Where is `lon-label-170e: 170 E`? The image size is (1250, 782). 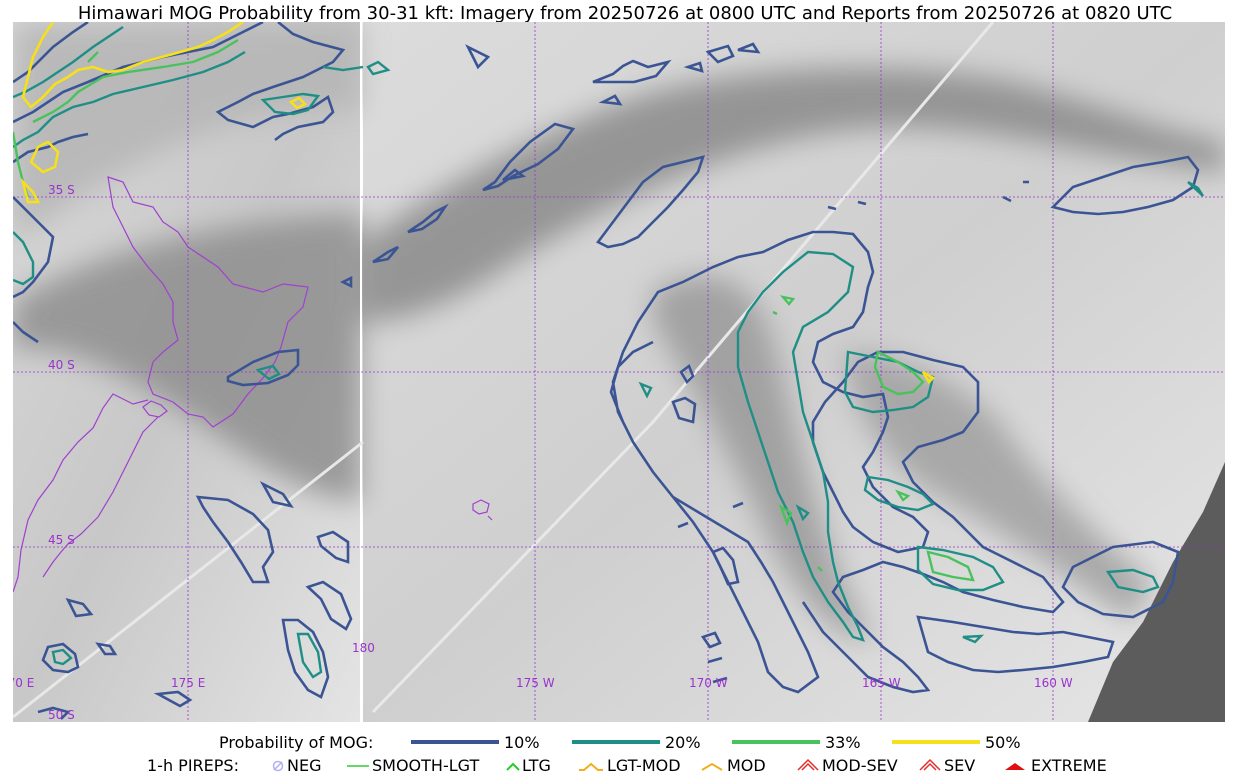 lon-label-170e: 170 E is located at coordinates (23, 683).